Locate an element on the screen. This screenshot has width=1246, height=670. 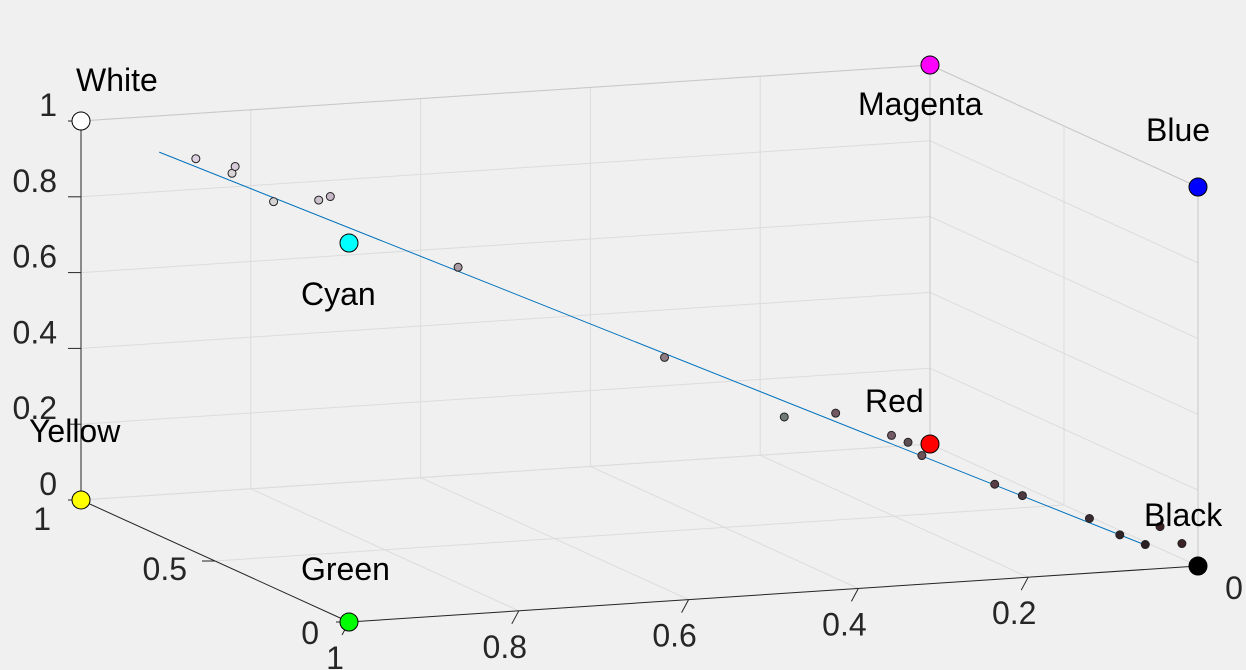
x-axis-line is located at coordinates (773, 594).